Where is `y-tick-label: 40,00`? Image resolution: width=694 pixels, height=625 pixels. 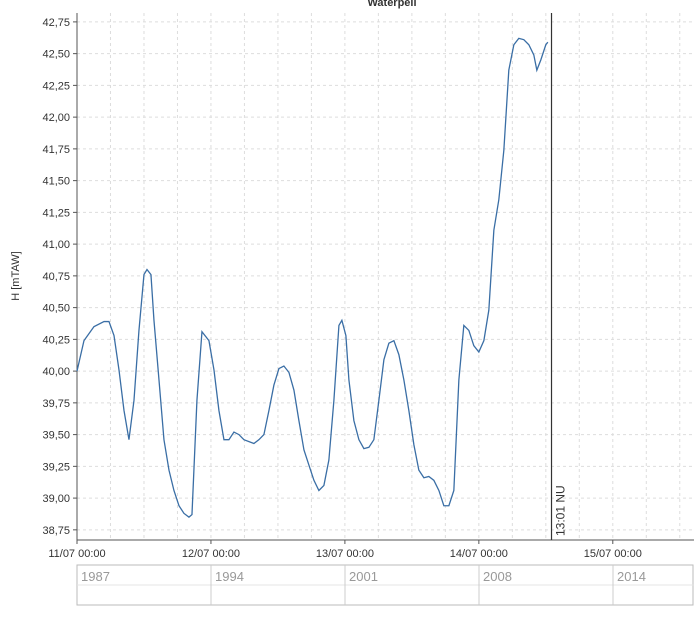 y-tick-label: 40,00 is located at coordinates (56, 372).